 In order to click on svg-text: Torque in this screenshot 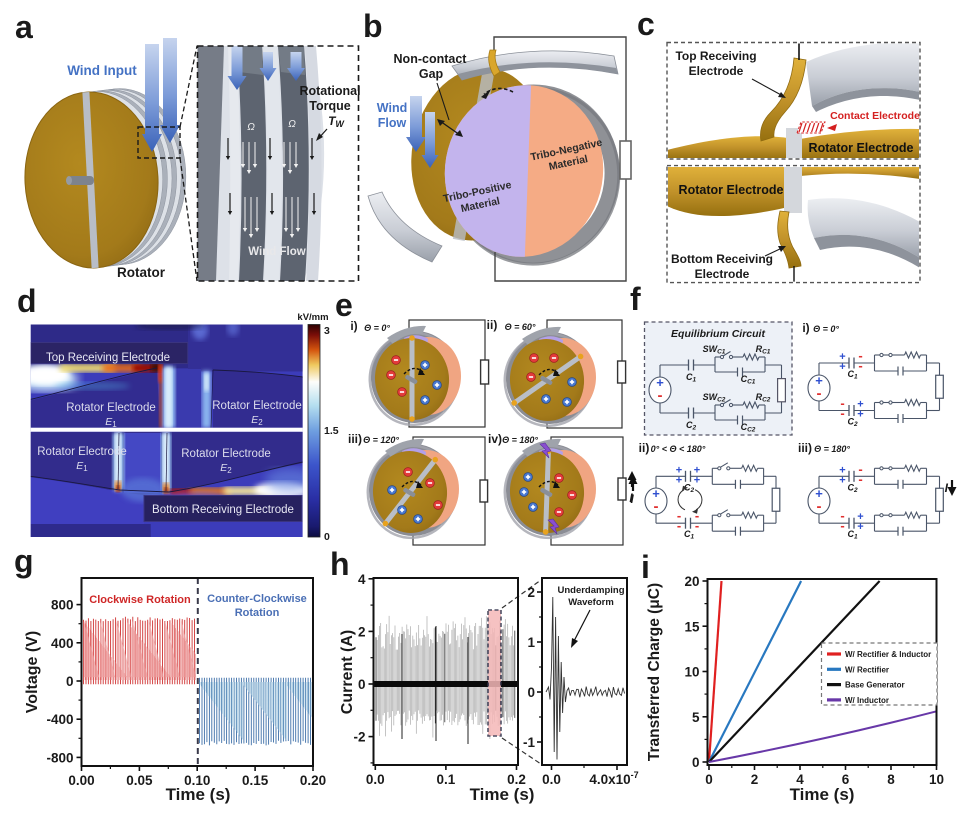, I will do `click(329, 106)`.